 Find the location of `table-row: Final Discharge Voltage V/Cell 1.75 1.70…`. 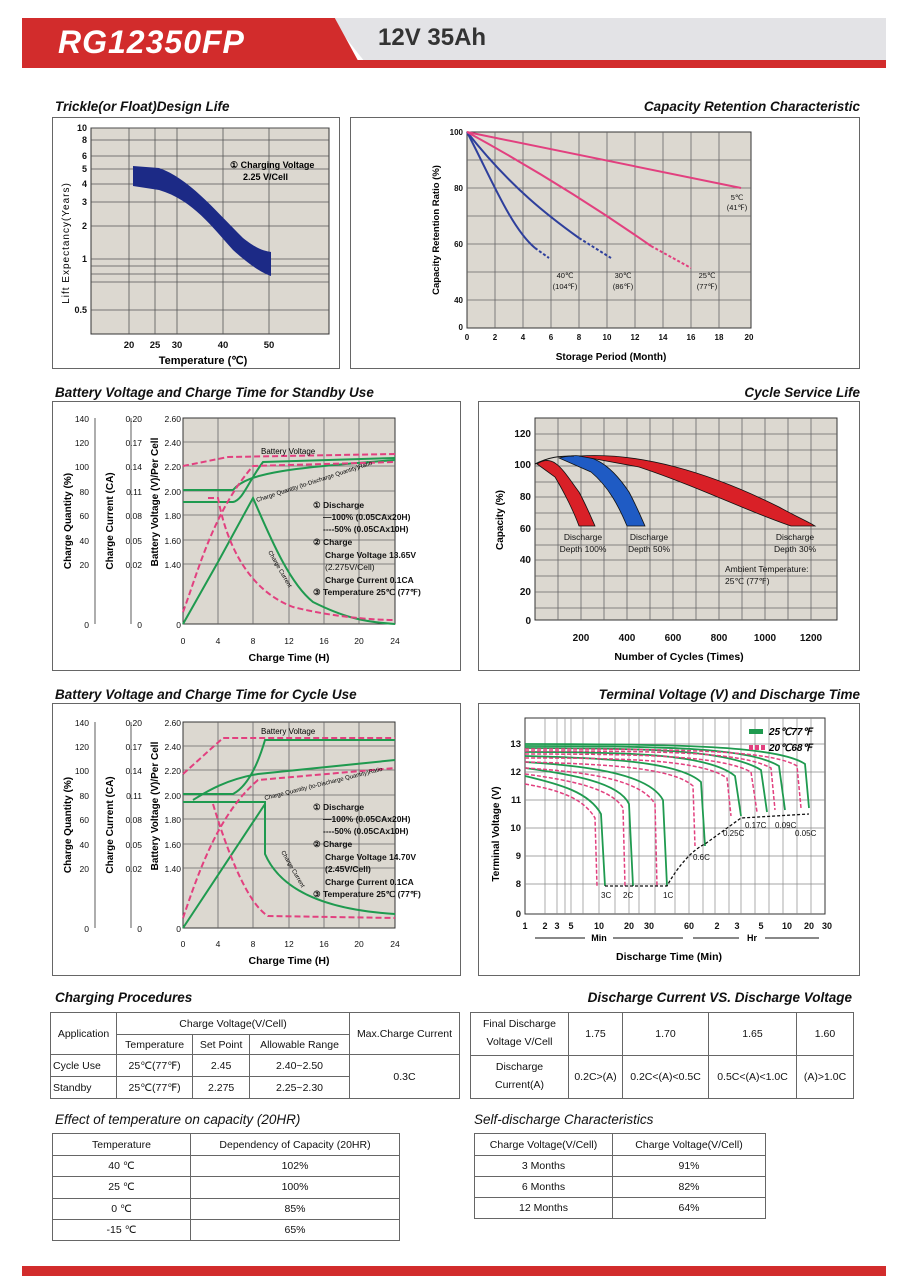

table-row: Final Discharge Voltage V/Cell 1.75 1.70… is located at coordinates (662, 1034).